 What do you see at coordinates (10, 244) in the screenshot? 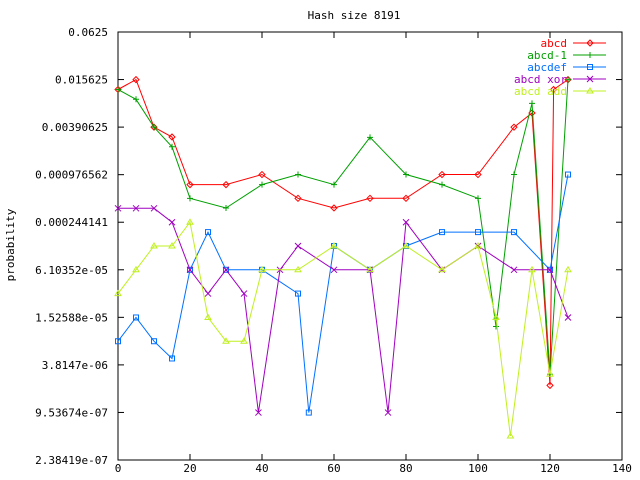
I see `y-axis-label: probability` at bounding box center [10, 244].